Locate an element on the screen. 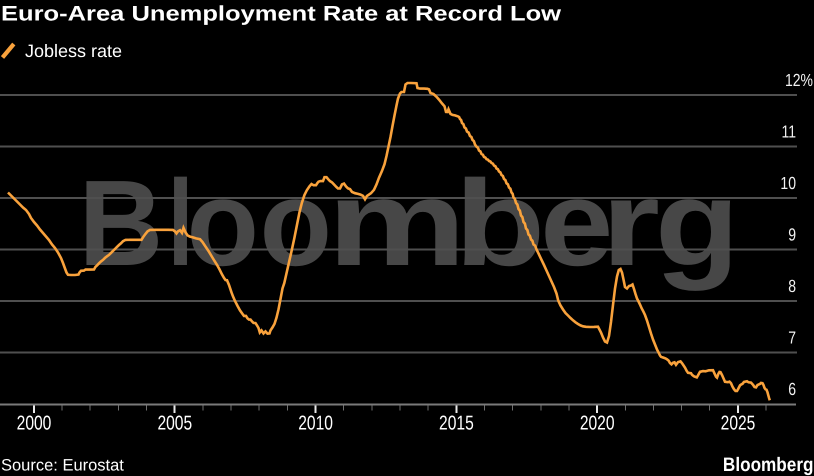 This screenshot has width=814, height=476. svg-text: 12% is located at coordinates (799, 80).